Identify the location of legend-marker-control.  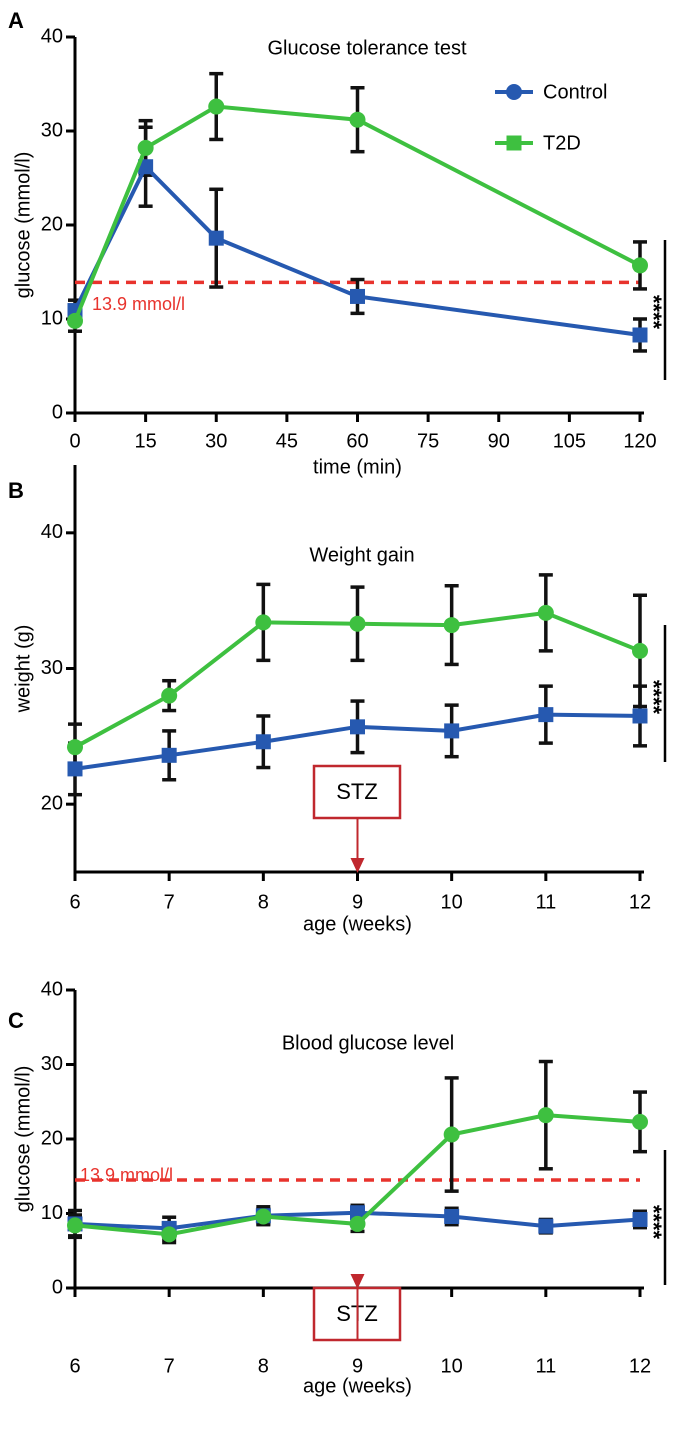
(514, 92).